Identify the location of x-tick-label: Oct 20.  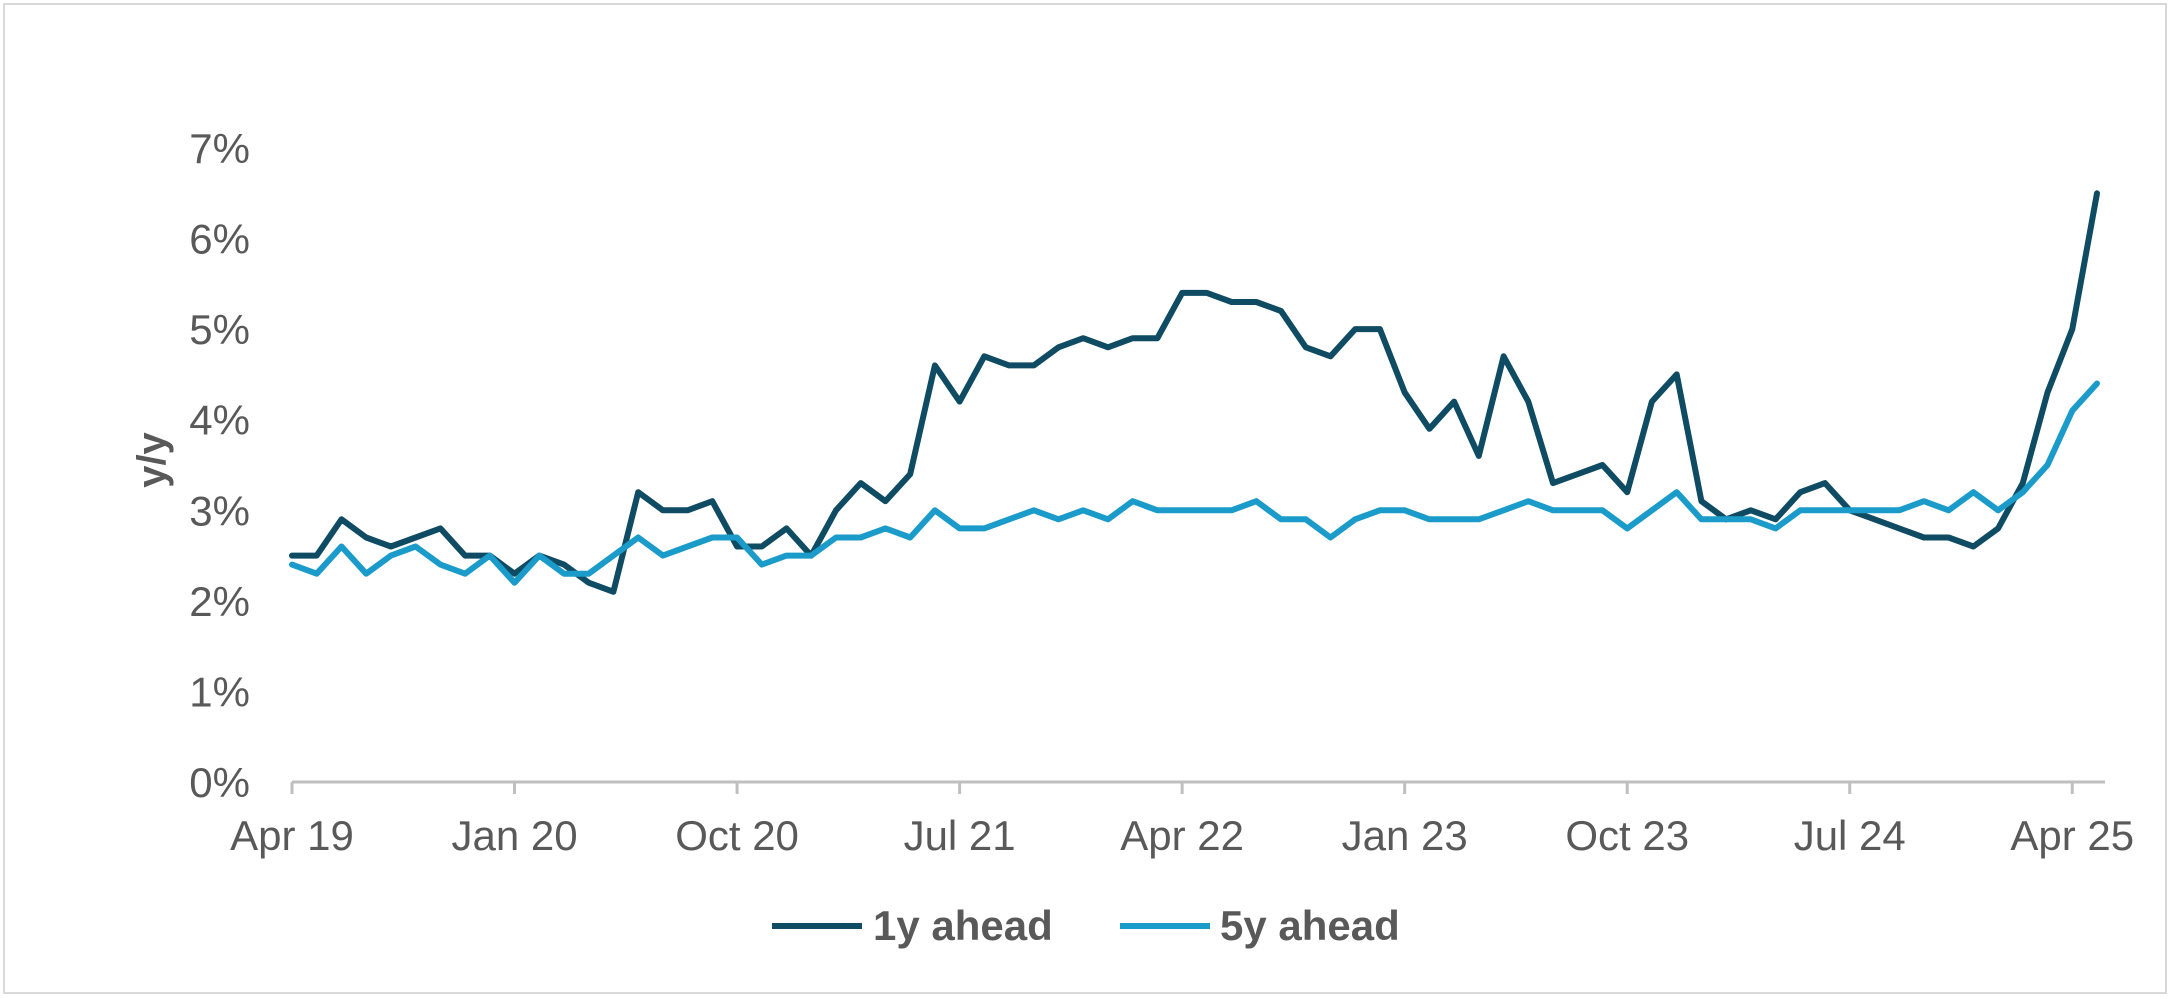
(737, 835).